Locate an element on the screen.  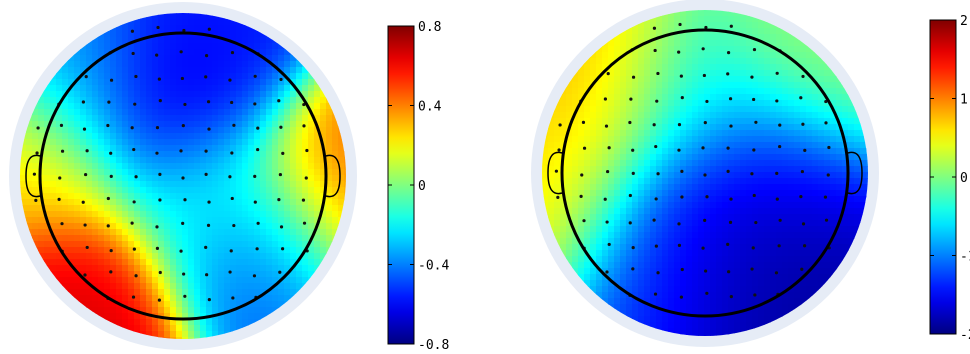
colorbar-tick-label: 0 is located at coordinates (422, 186).